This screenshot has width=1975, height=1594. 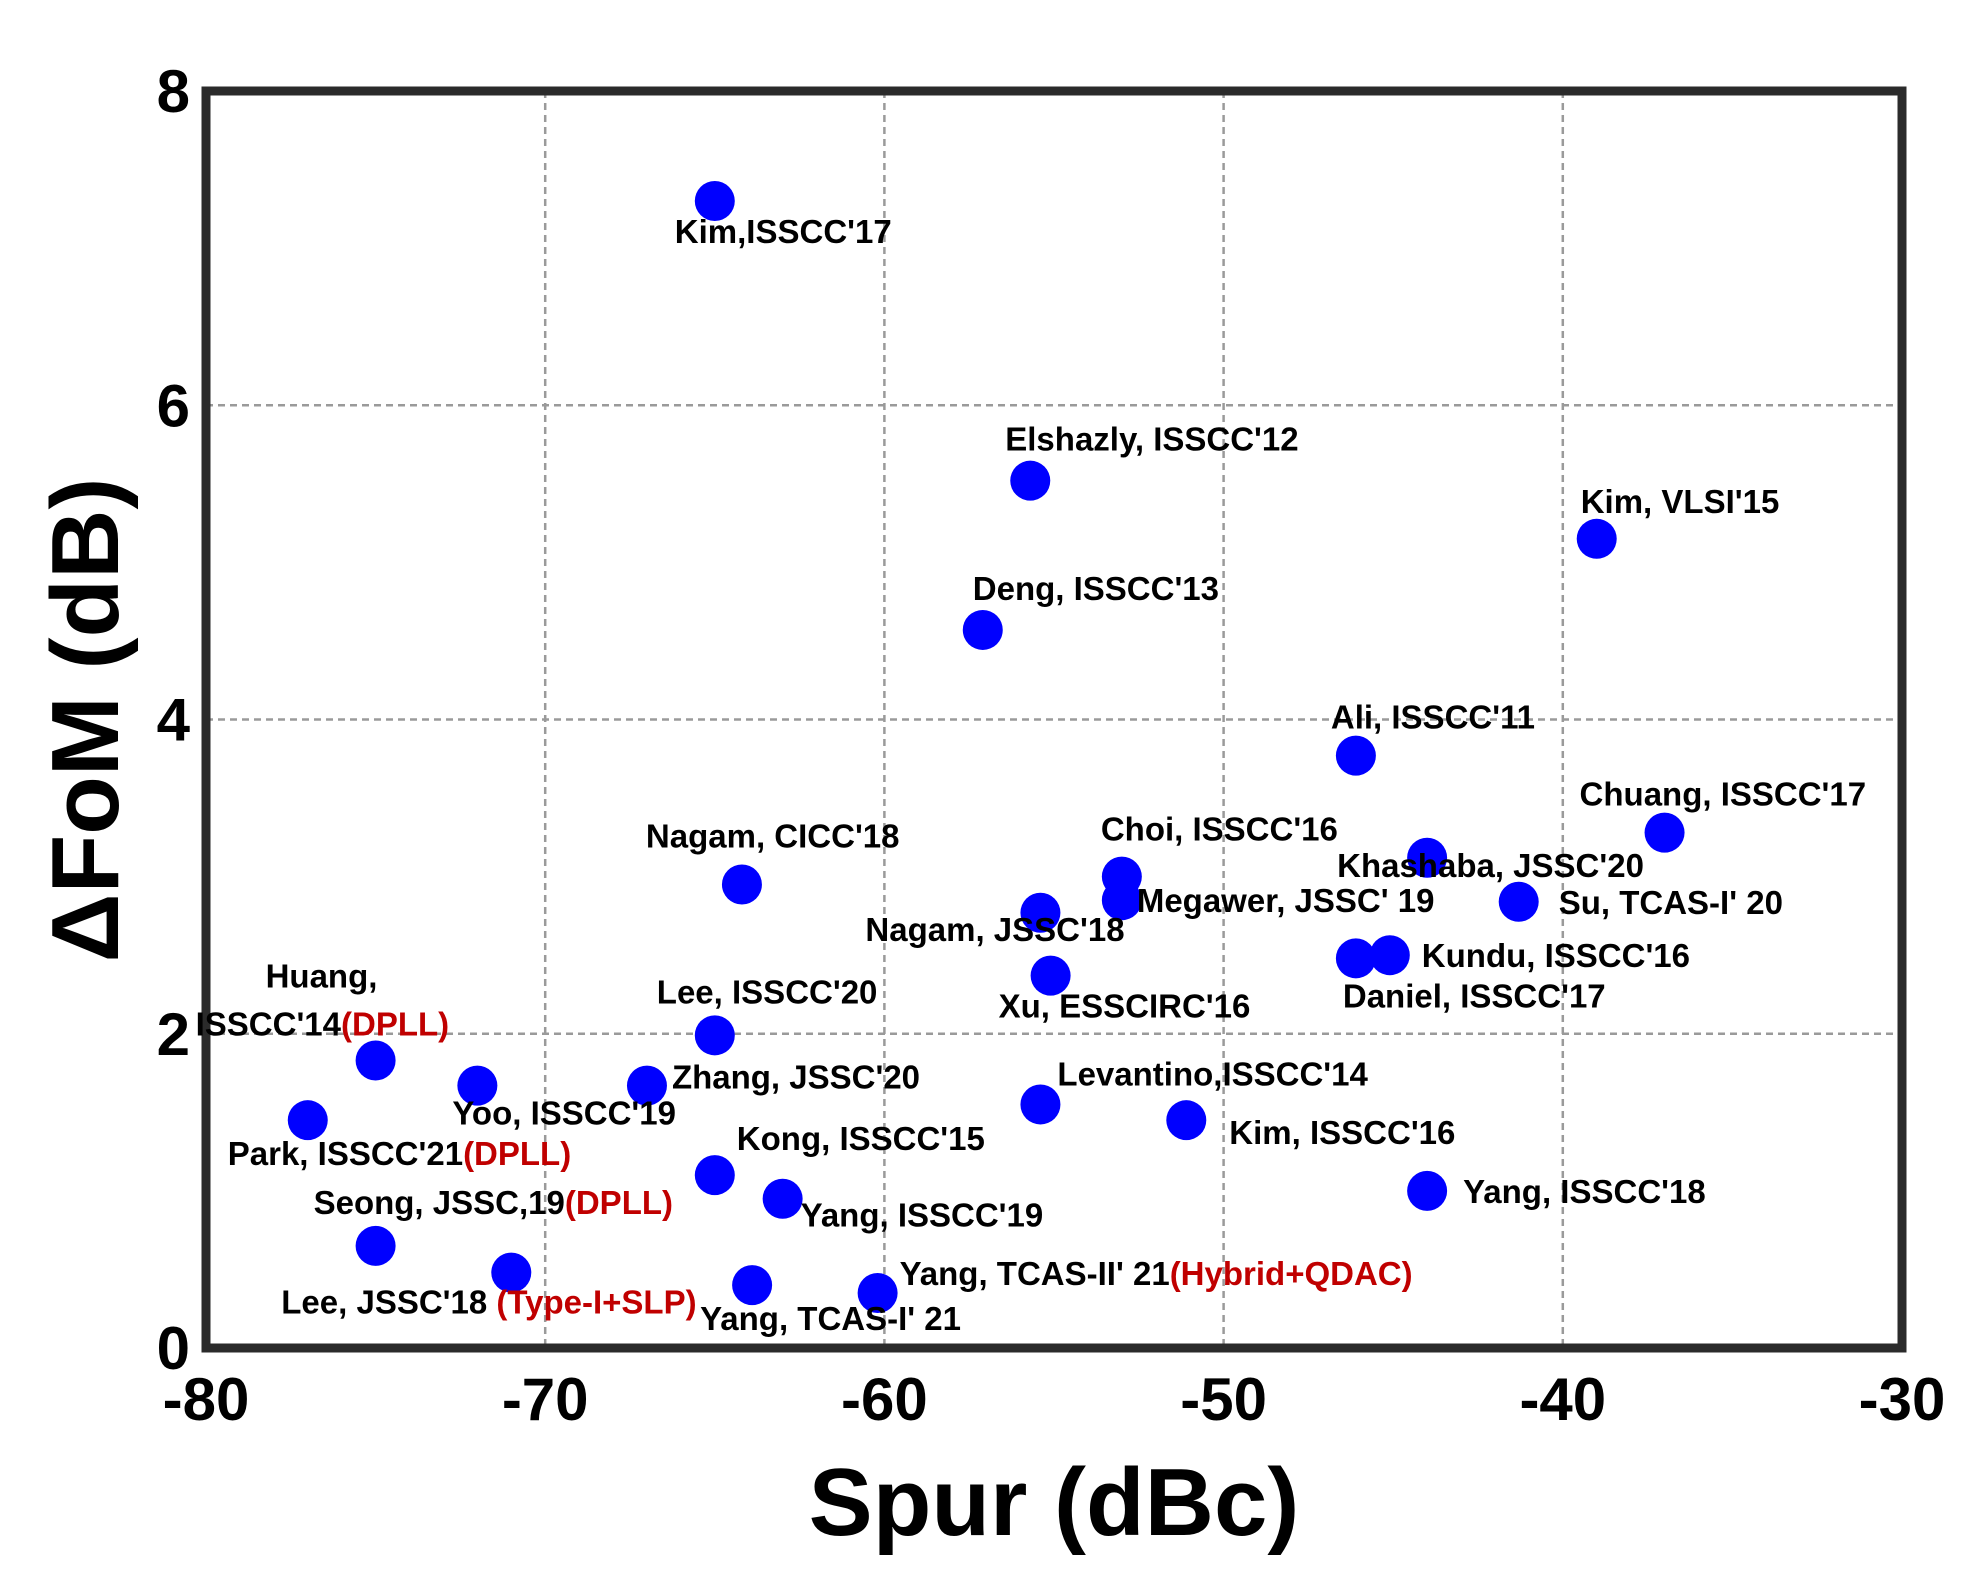 What do you see at coordinates (1723, 794) in the screenshot?
I see `point-label: Chuang, ISSCC'17` at bounding box center [1723, 794].